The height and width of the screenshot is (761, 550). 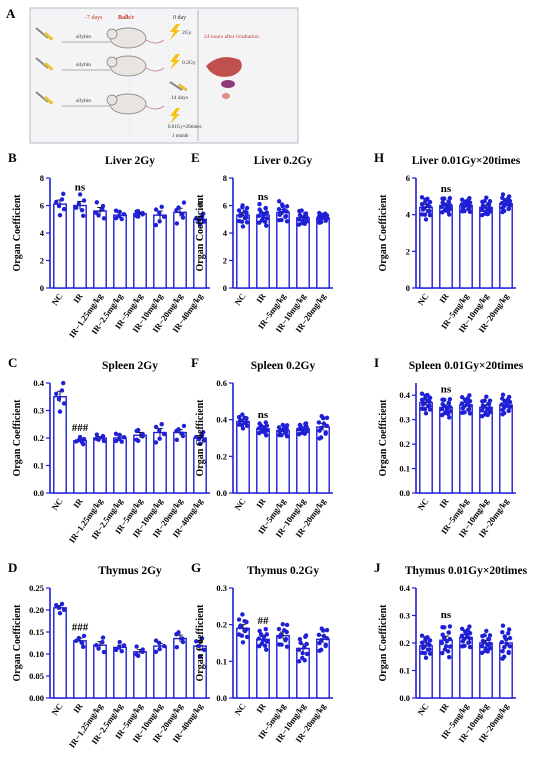 What do you see at coordinates (408, 288) in the screenshot?
I see `y-tick-label: 0` at bounding box center [408, 288].